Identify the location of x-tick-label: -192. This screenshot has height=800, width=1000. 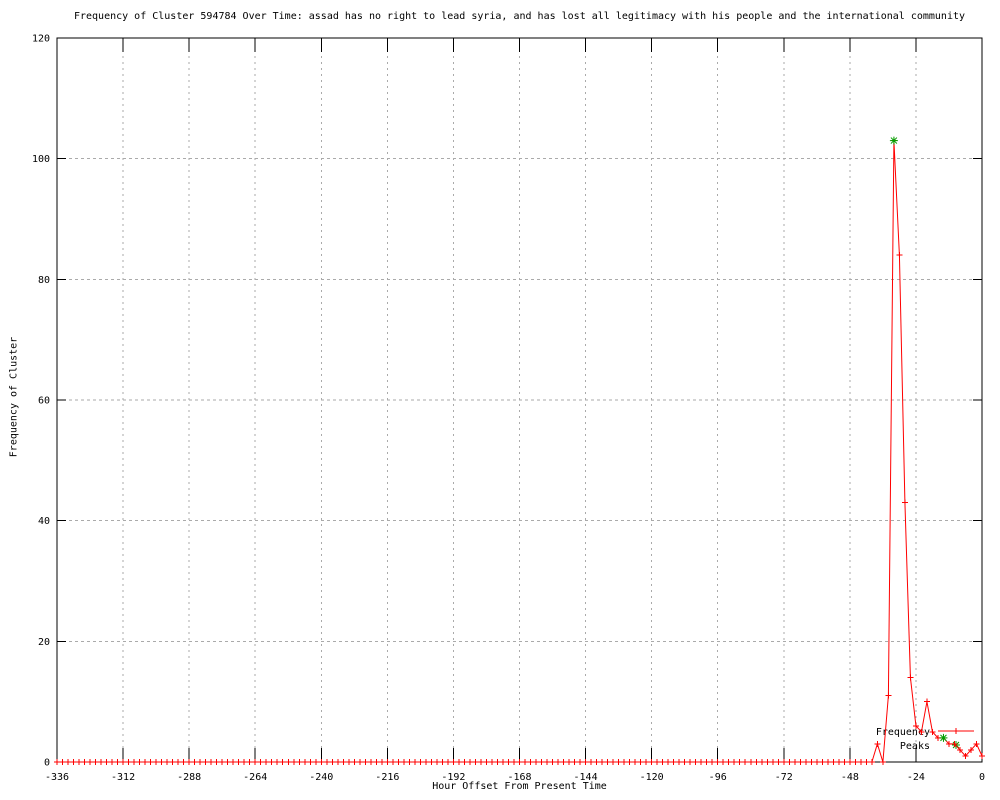
(453, 777).